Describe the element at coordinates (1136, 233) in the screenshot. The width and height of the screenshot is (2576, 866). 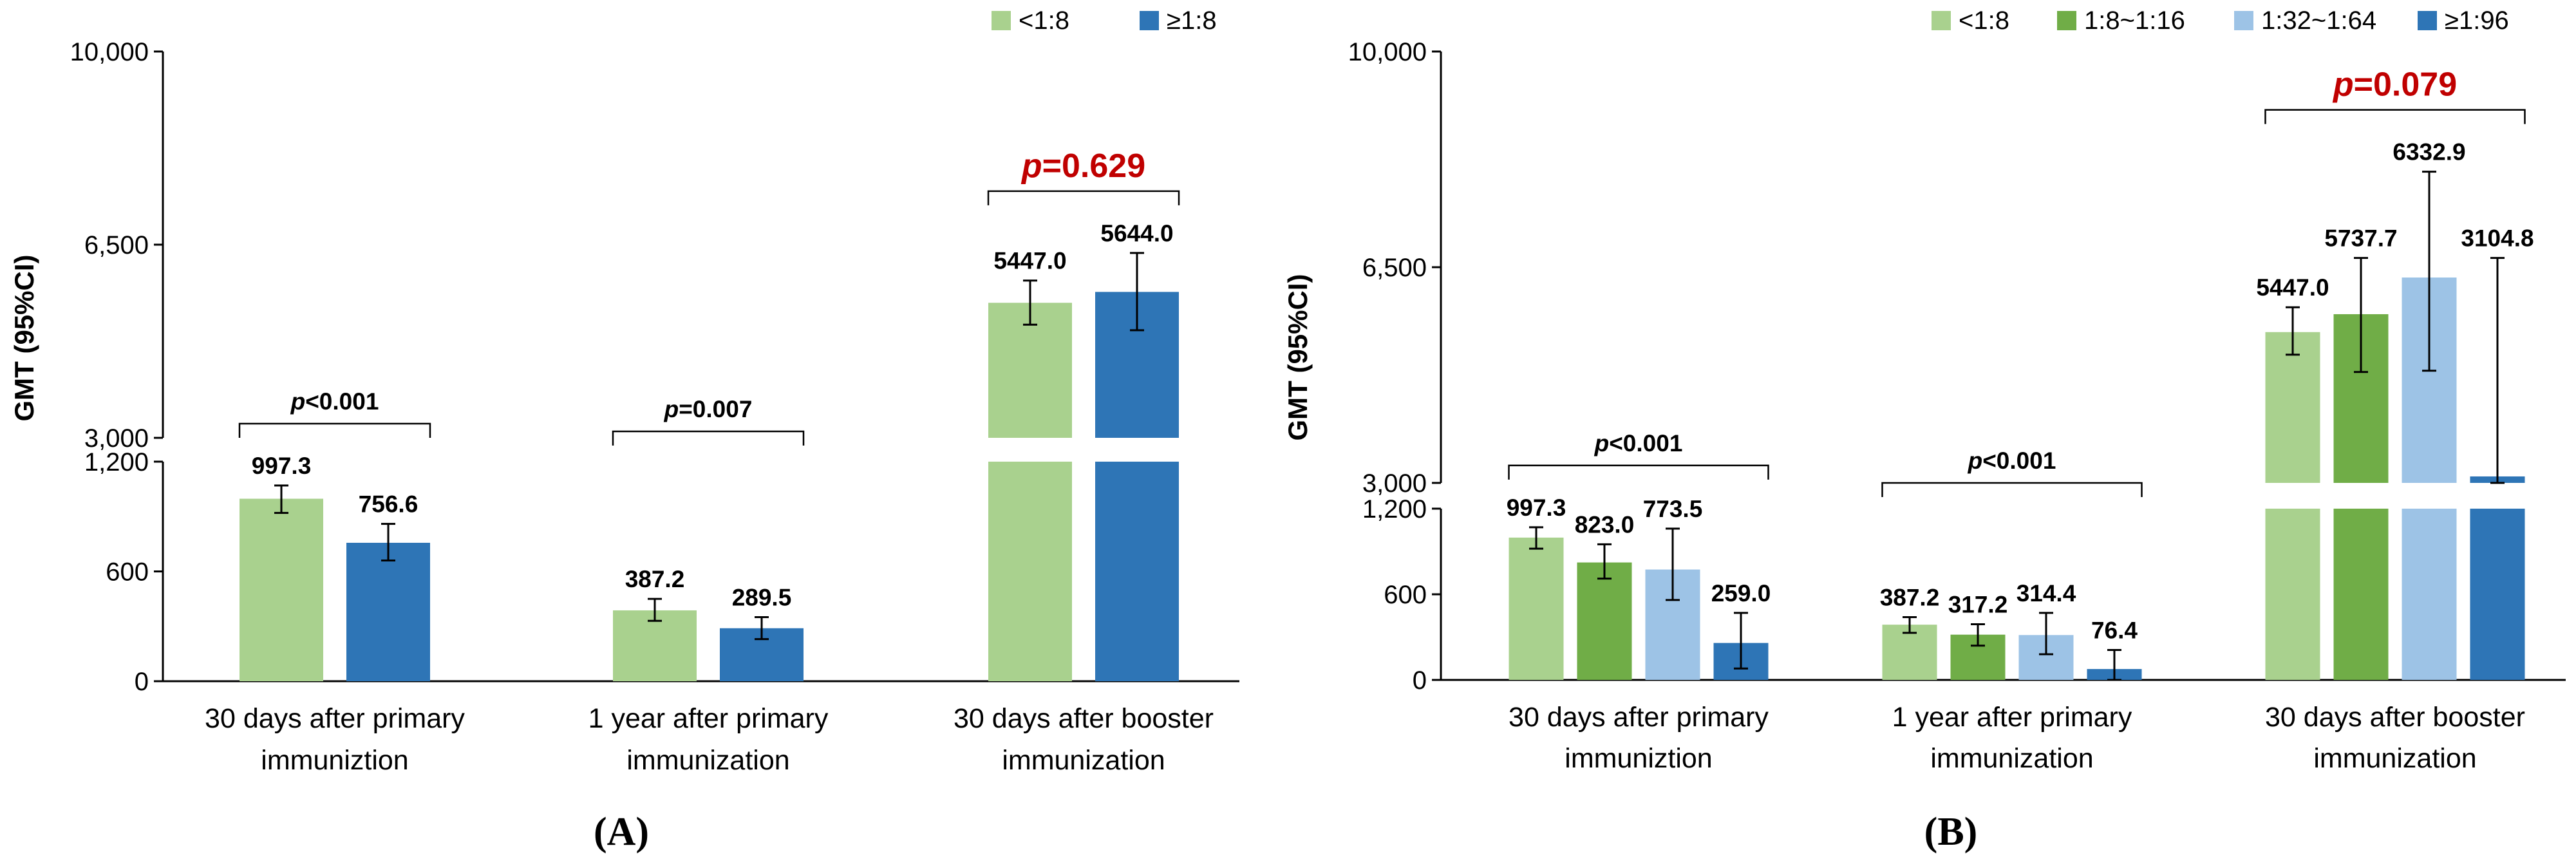
I see `data-label: 5644.0` at that location.